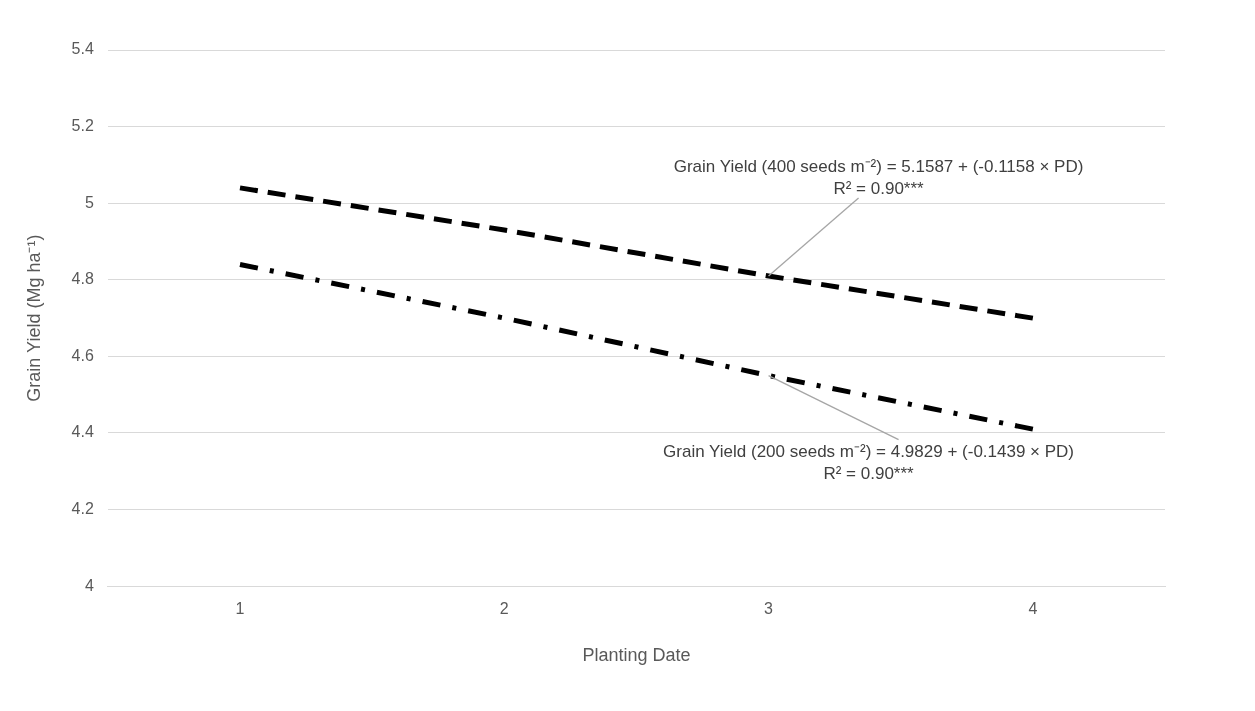 Image resolution: width=1255 pixels, height=711 pixels. Describe the element at coordinates (504, 609) in the screenshot. I see `x-tick-label: 2` at that location.